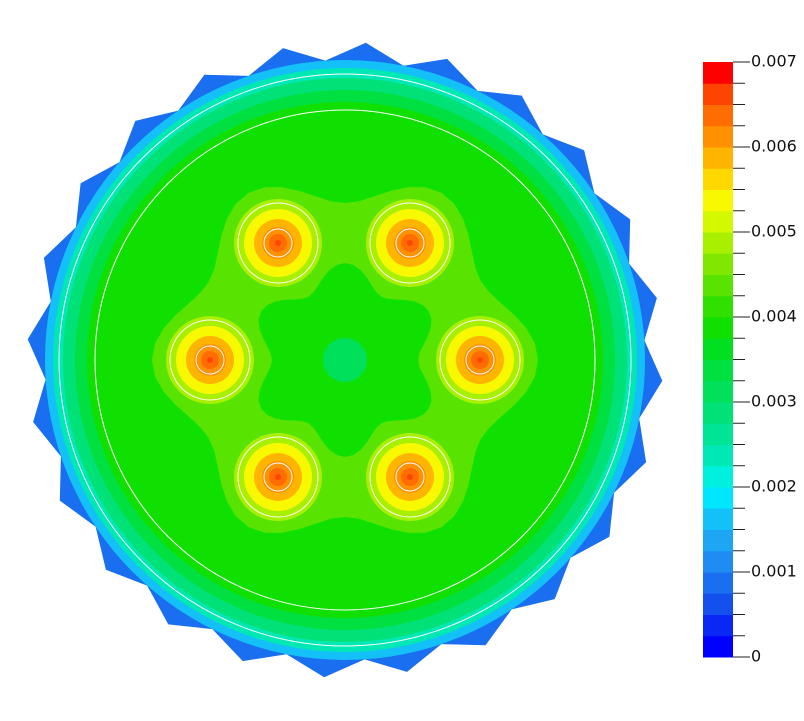  Describe the element at coordinates (756, 656) in the screenshot. I see `colorbar-tick-label: 0` at that location.